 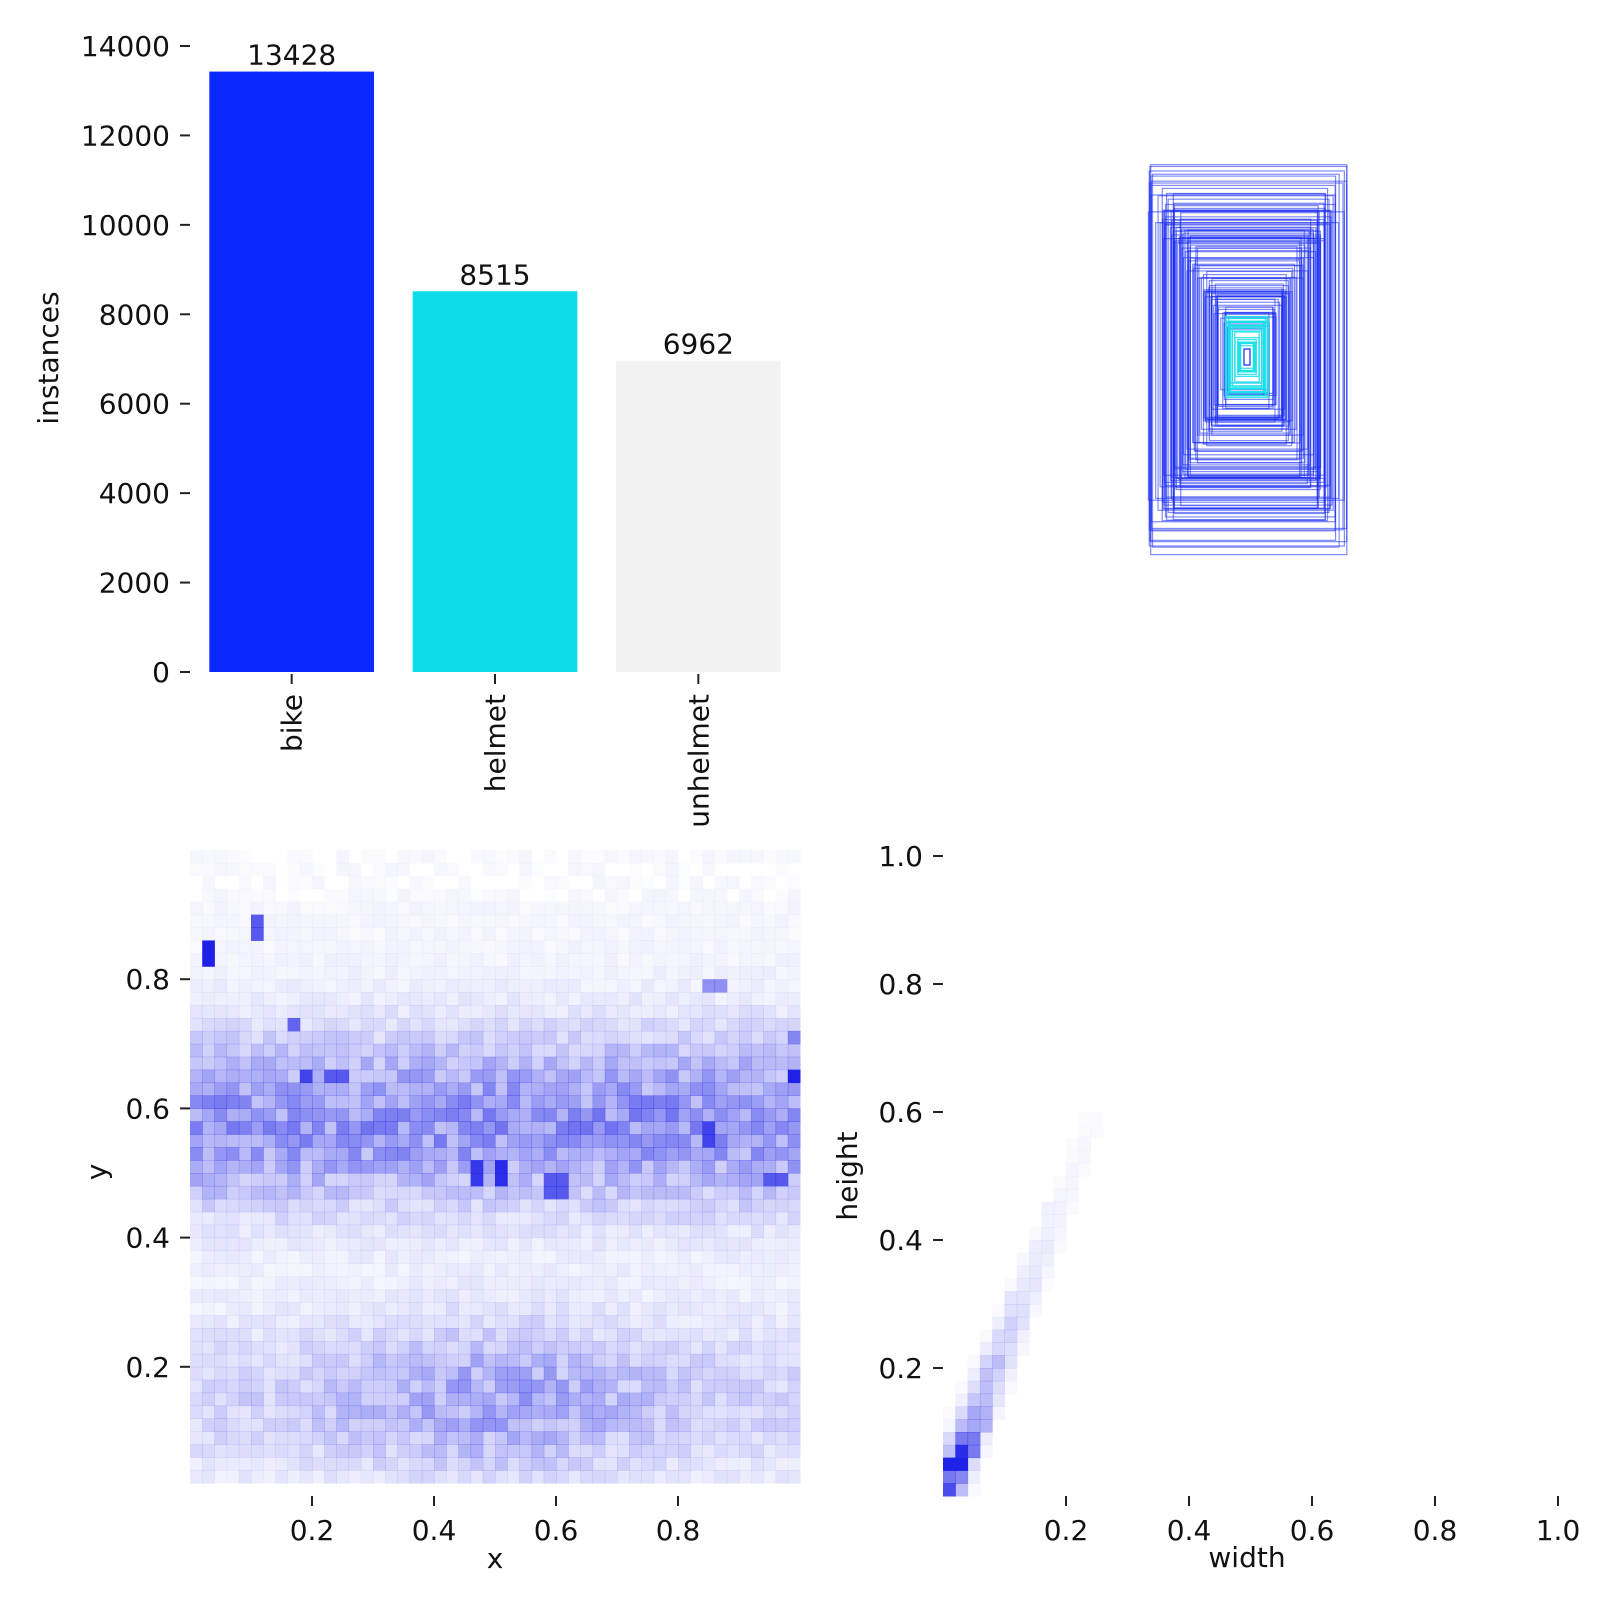 I want to click on bounding-box-outline, so click(x=1245, y=357).